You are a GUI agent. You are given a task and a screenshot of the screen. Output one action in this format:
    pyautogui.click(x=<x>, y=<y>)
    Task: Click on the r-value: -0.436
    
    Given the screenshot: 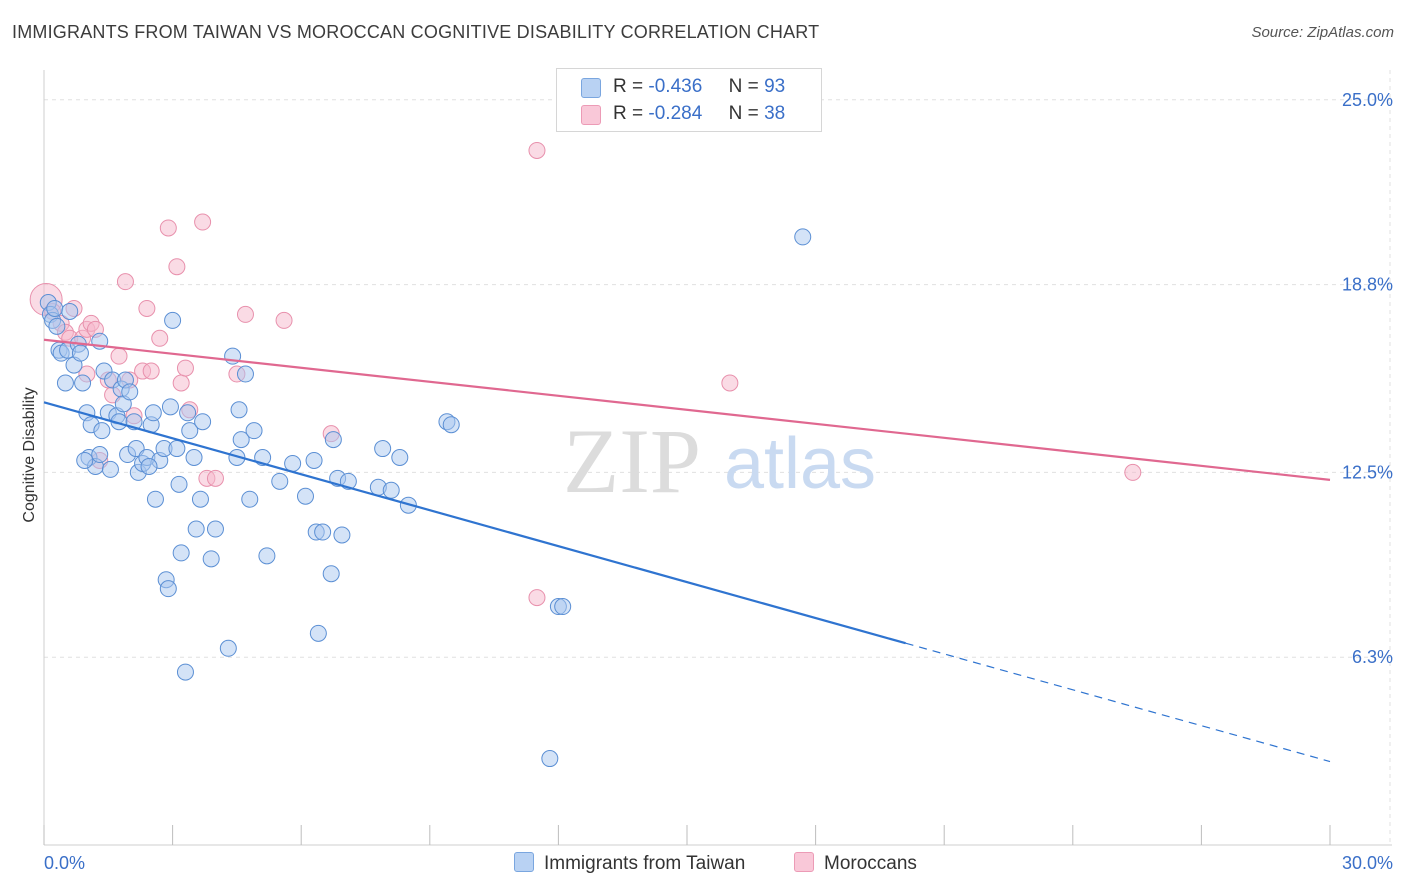 What is the action you would take?
    pyautogui.click(x=675, y=86)
    